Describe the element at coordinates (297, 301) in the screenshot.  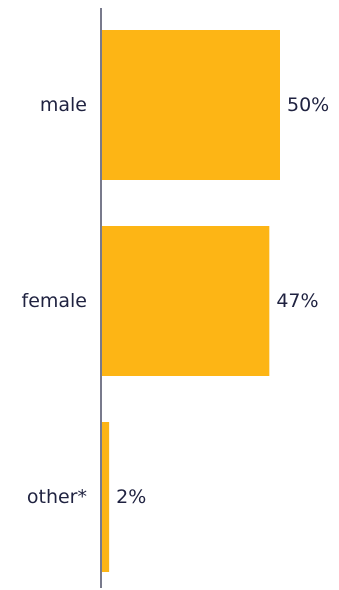
I see `value-label-female: 47%` at that location.